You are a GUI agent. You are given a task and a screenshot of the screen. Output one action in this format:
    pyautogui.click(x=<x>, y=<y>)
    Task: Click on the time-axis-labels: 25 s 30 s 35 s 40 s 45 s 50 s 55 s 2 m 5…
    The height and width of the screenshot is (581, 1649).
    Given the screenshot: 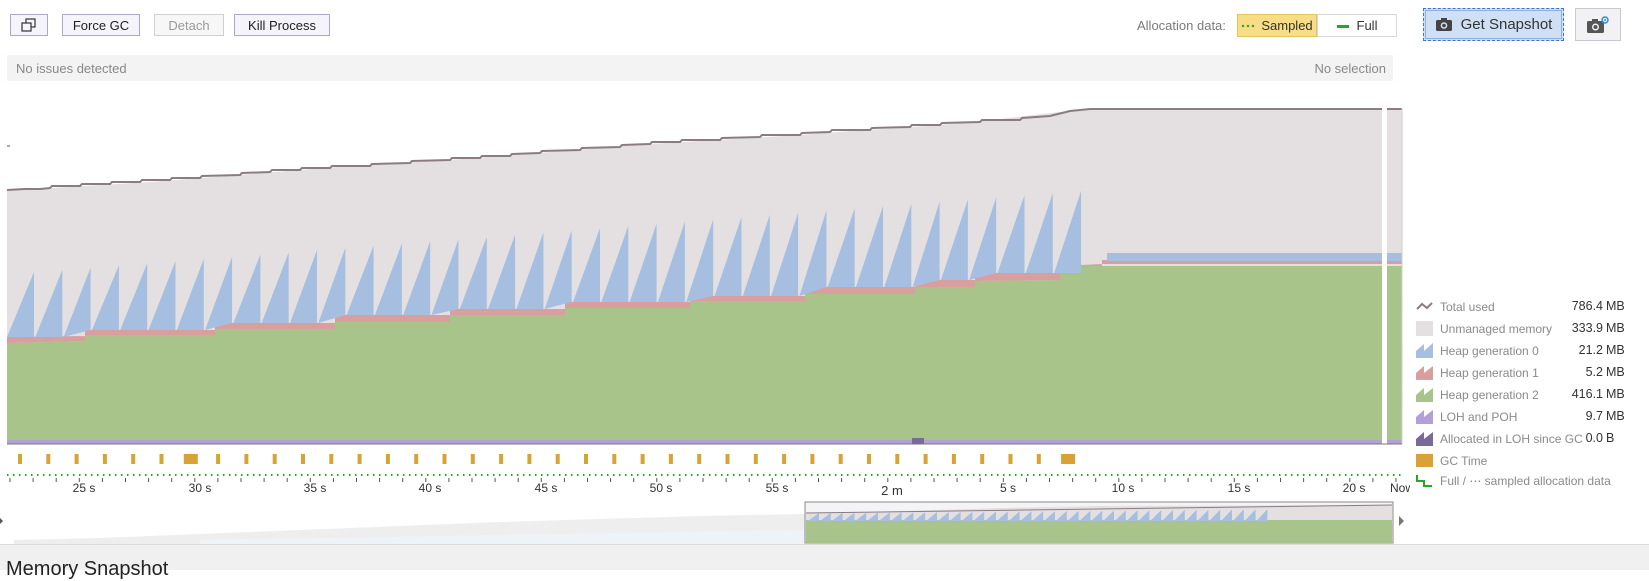 What is the action you would take?
    pyautogui.click(x=741, y=489)
    